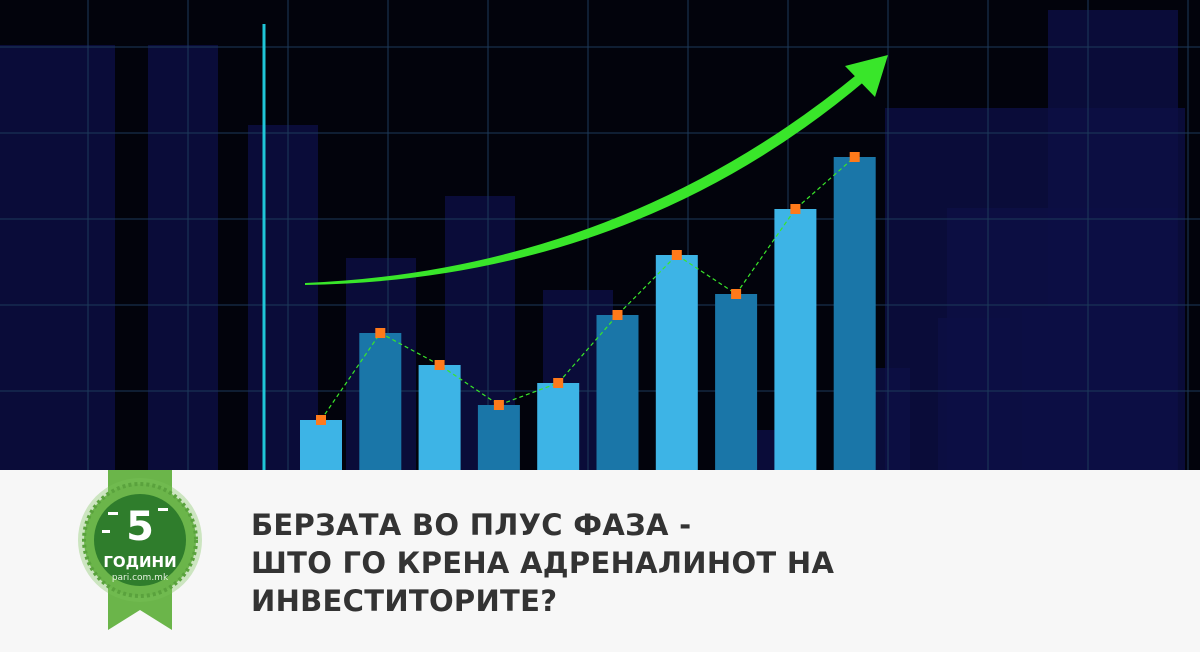 This screenshot has height=652, width=1200. What do you see at coordinates (140, 527) in the screenshot?
I see `svg-text: 5` at bounding box center [140, 527].